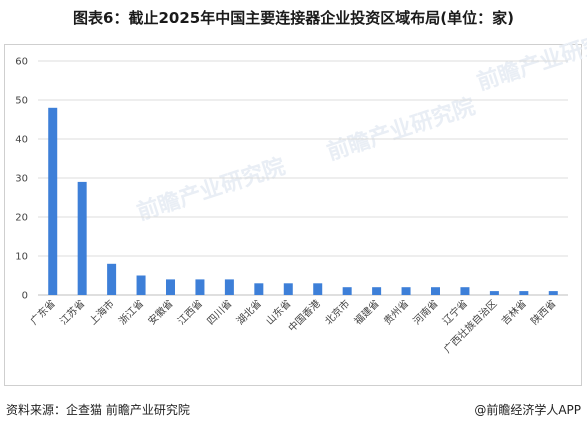  I want to click on x-tick-label: 浙江省, so click(131, 312).